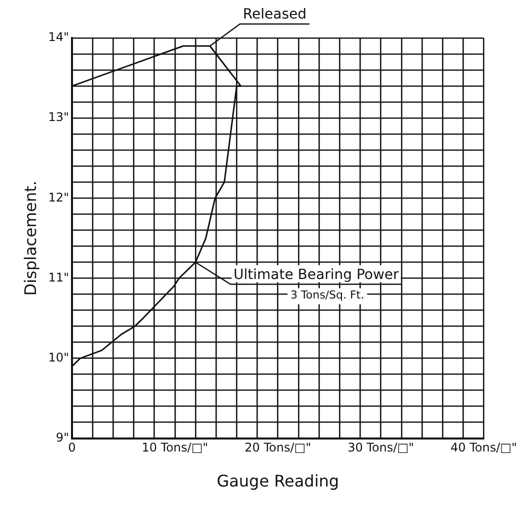 This screenshot has width=528, height=514. I want to click on y-tick-label: 14", so click(58, 37).